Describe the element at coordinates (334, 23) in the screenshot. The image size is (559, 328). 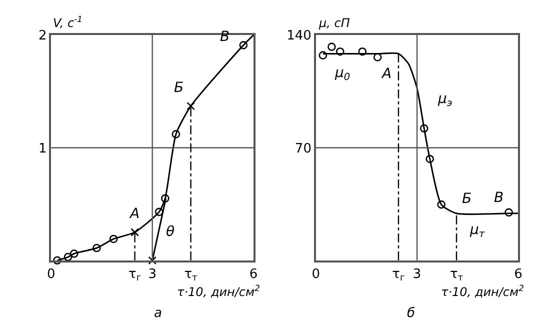
I see `y-axis-title: μ, сП` at that location.